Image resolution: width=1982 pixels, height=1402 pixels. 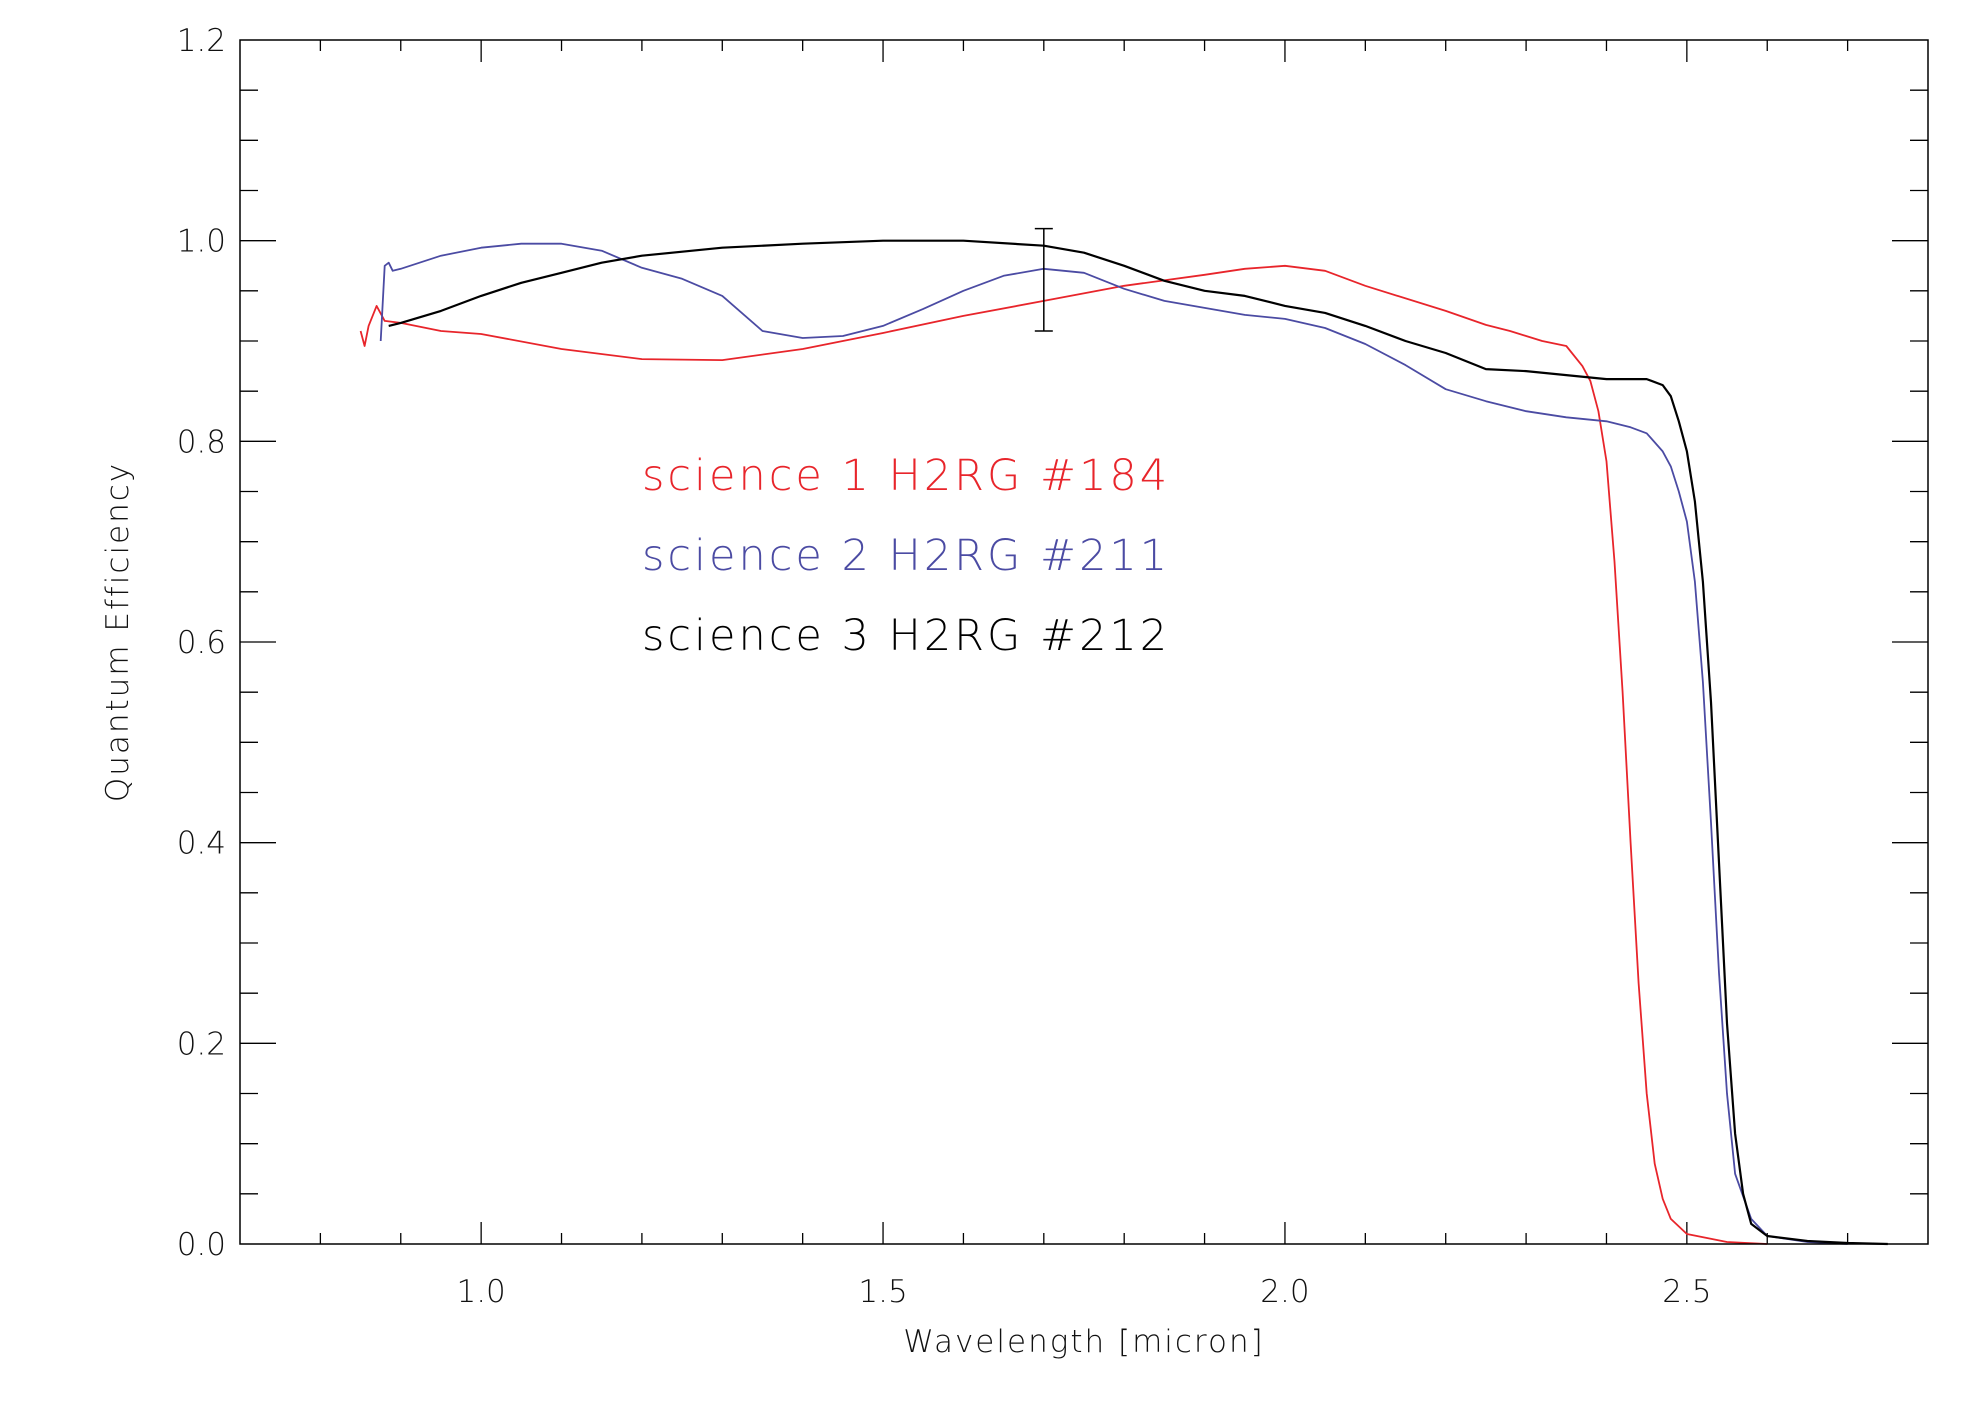 I want to click on error-bar, so click(x=1043, y=279).